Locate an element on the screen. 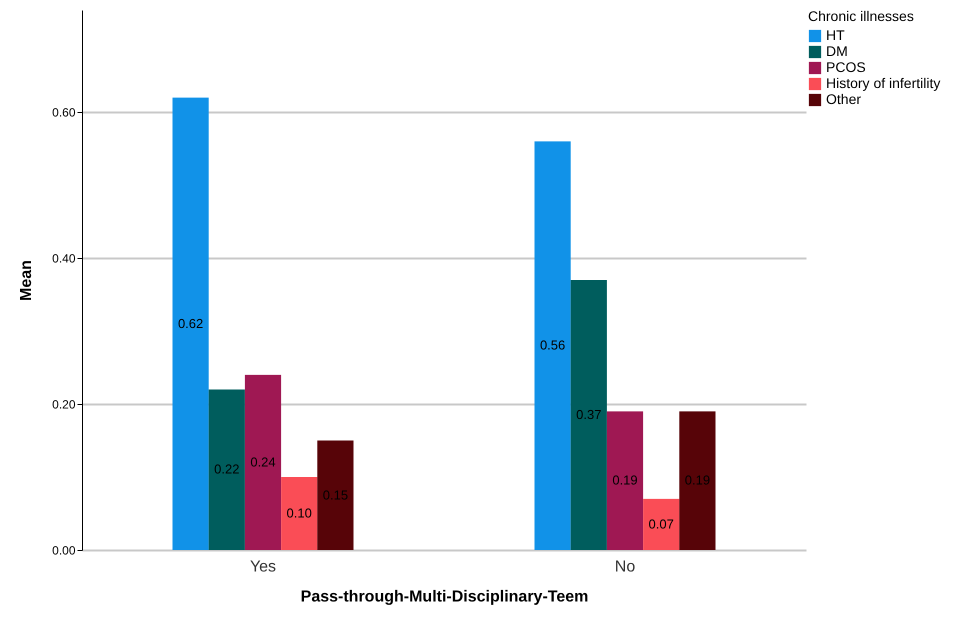 The image size is (971, 626). data-label: 0.37 is located at coordinates (589, 414).